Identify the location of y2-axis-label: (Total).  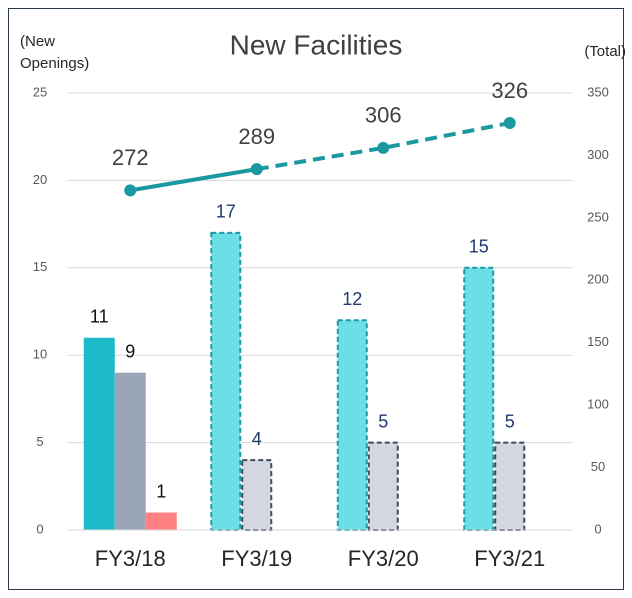
(605, 51).